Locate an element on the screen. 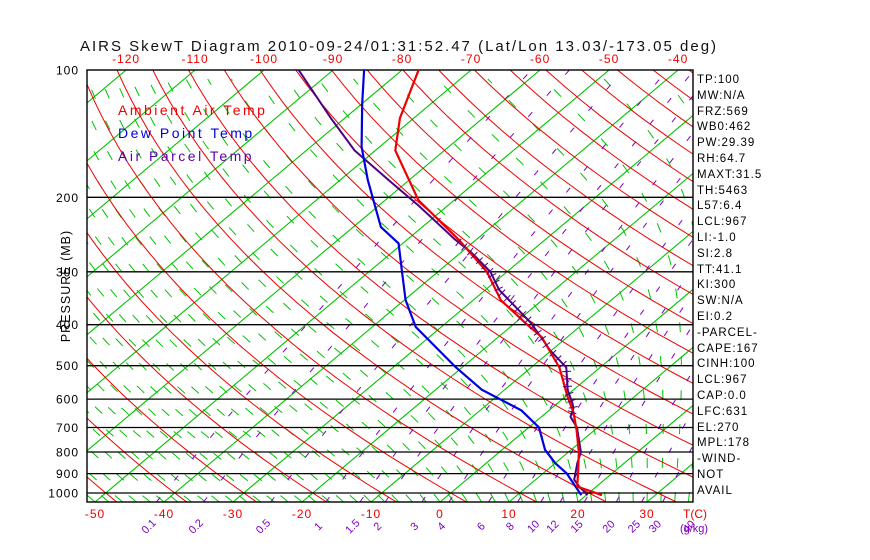  pressure-axis-title: PRESSURE (MB) is located at coordinates (66, 286).